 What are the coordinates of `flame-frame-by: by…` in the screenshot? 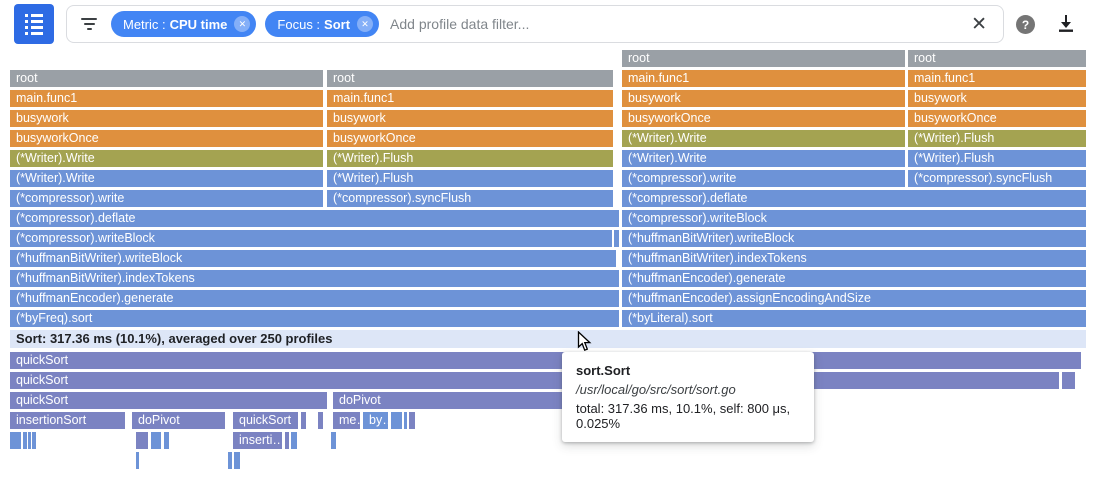 It's located at (375, 420).